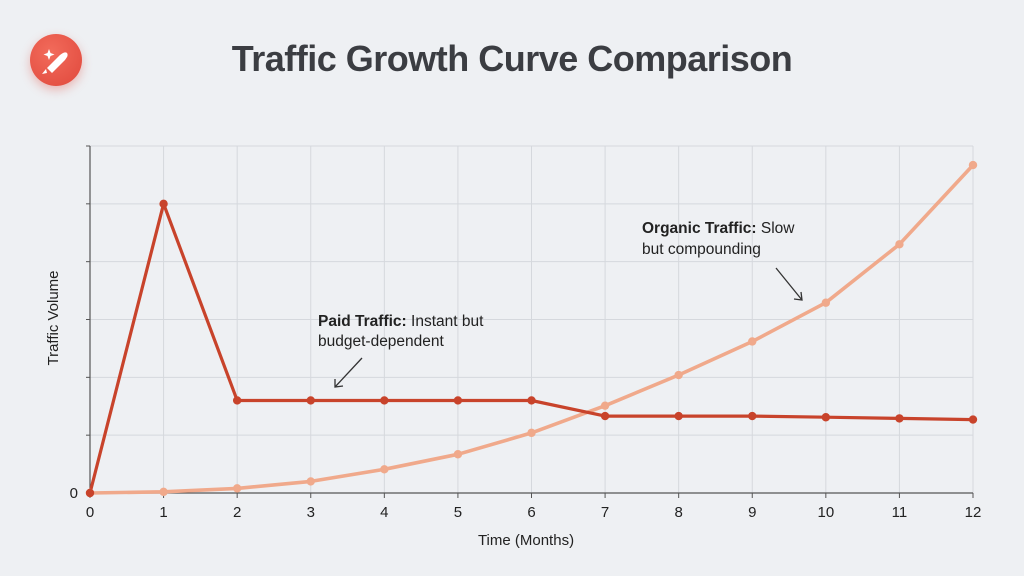  What do you see at coordinates (605, 512) in the screenshot?
I see `x-tick-label: 7` at bounding box center [605, 512].